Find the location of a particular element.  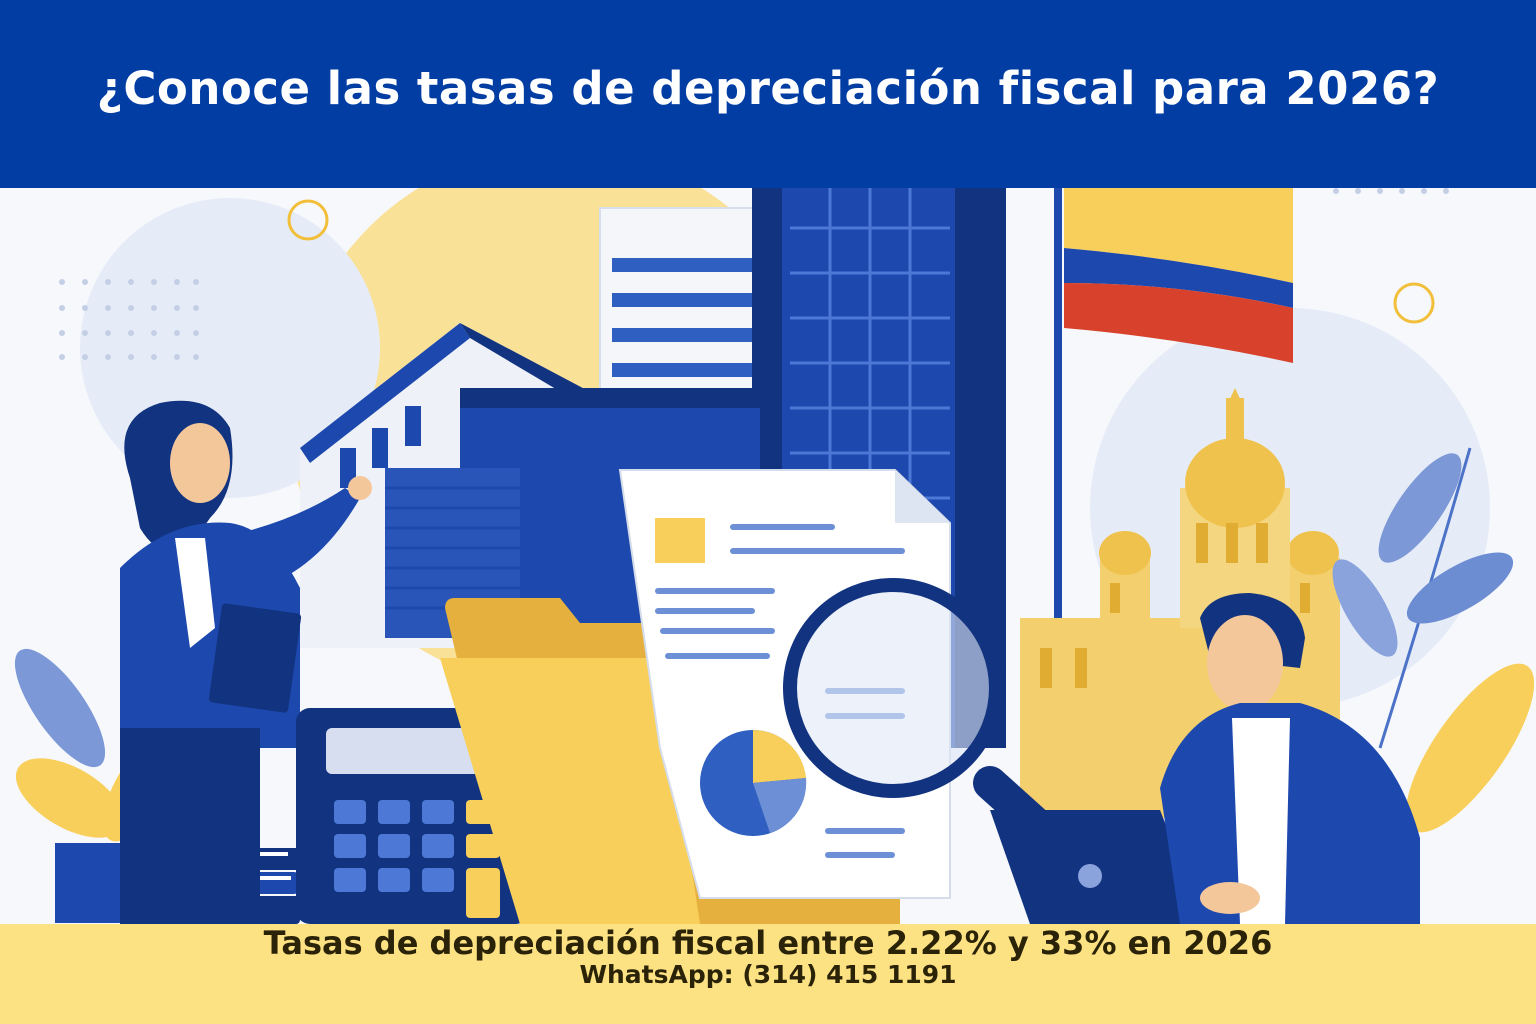

colombian-flag-icon is located at coordinates (1173, 468).